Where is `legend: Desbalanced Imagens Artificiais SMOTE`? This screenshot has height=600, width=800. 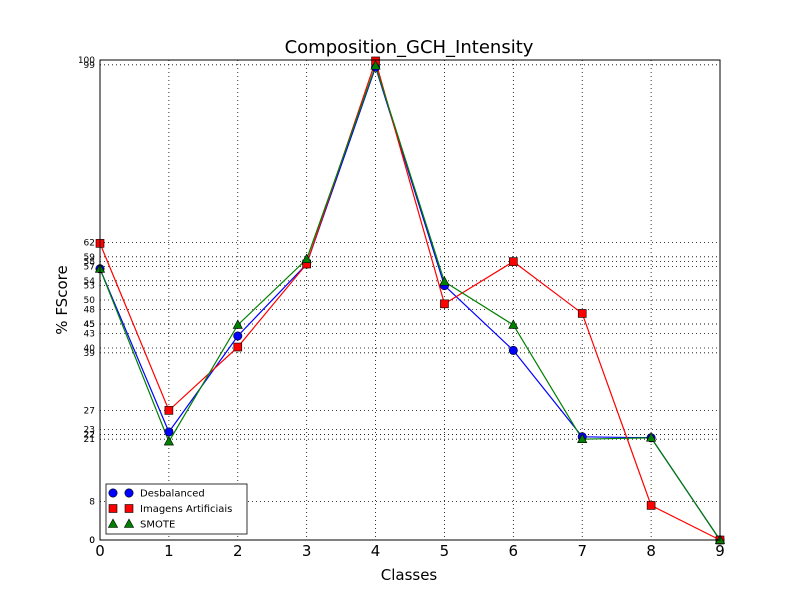
legend: Desbalanced Imagens Artificiais SMOTE is located at coordinates (176, 509).